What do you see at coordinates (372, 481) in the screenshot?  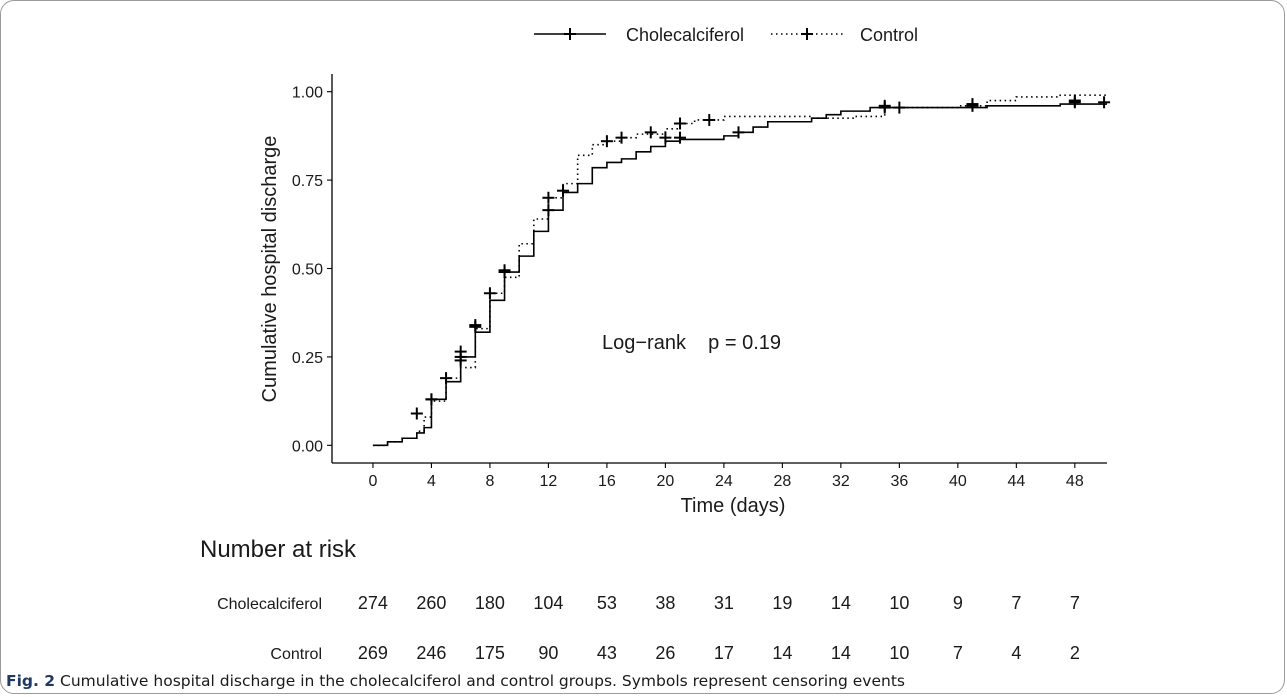 I see `x-tick-label: 0` at bounding box center [372, 481].